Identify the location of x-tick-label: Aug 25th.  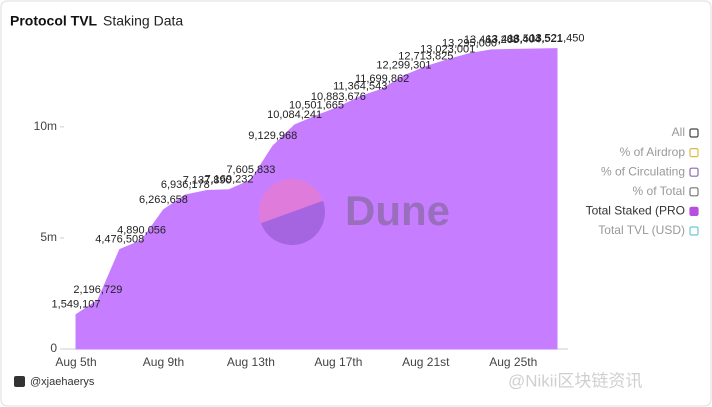
(513, 362).